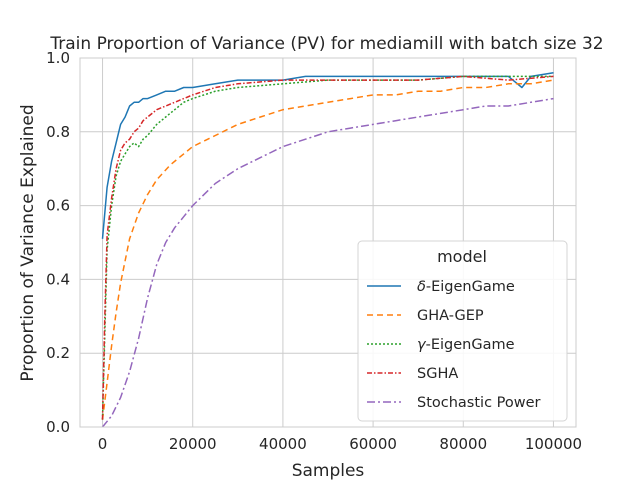 The height and width of the screenshot is (480, 640). I want to click on legend-label-symbol: δ, so click(421, 287).